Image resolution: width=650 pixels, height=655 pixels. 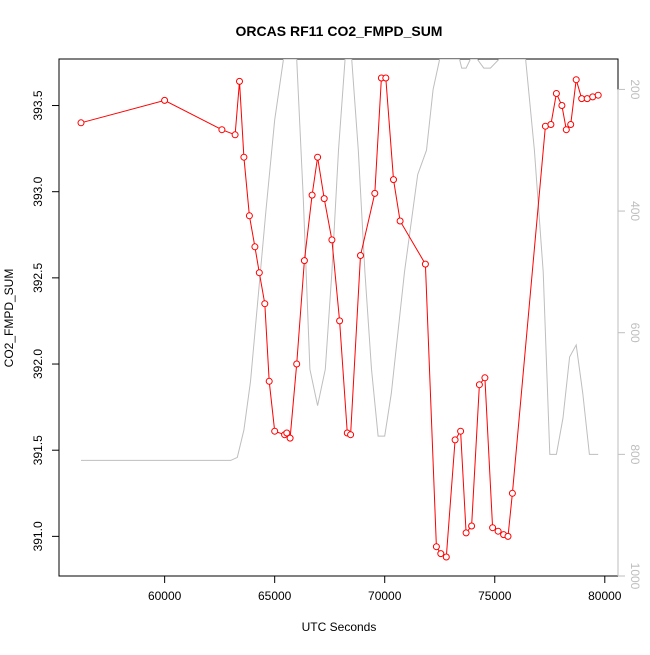 I want to click on x-tick-label: 65000, so click(x=275, y=596).